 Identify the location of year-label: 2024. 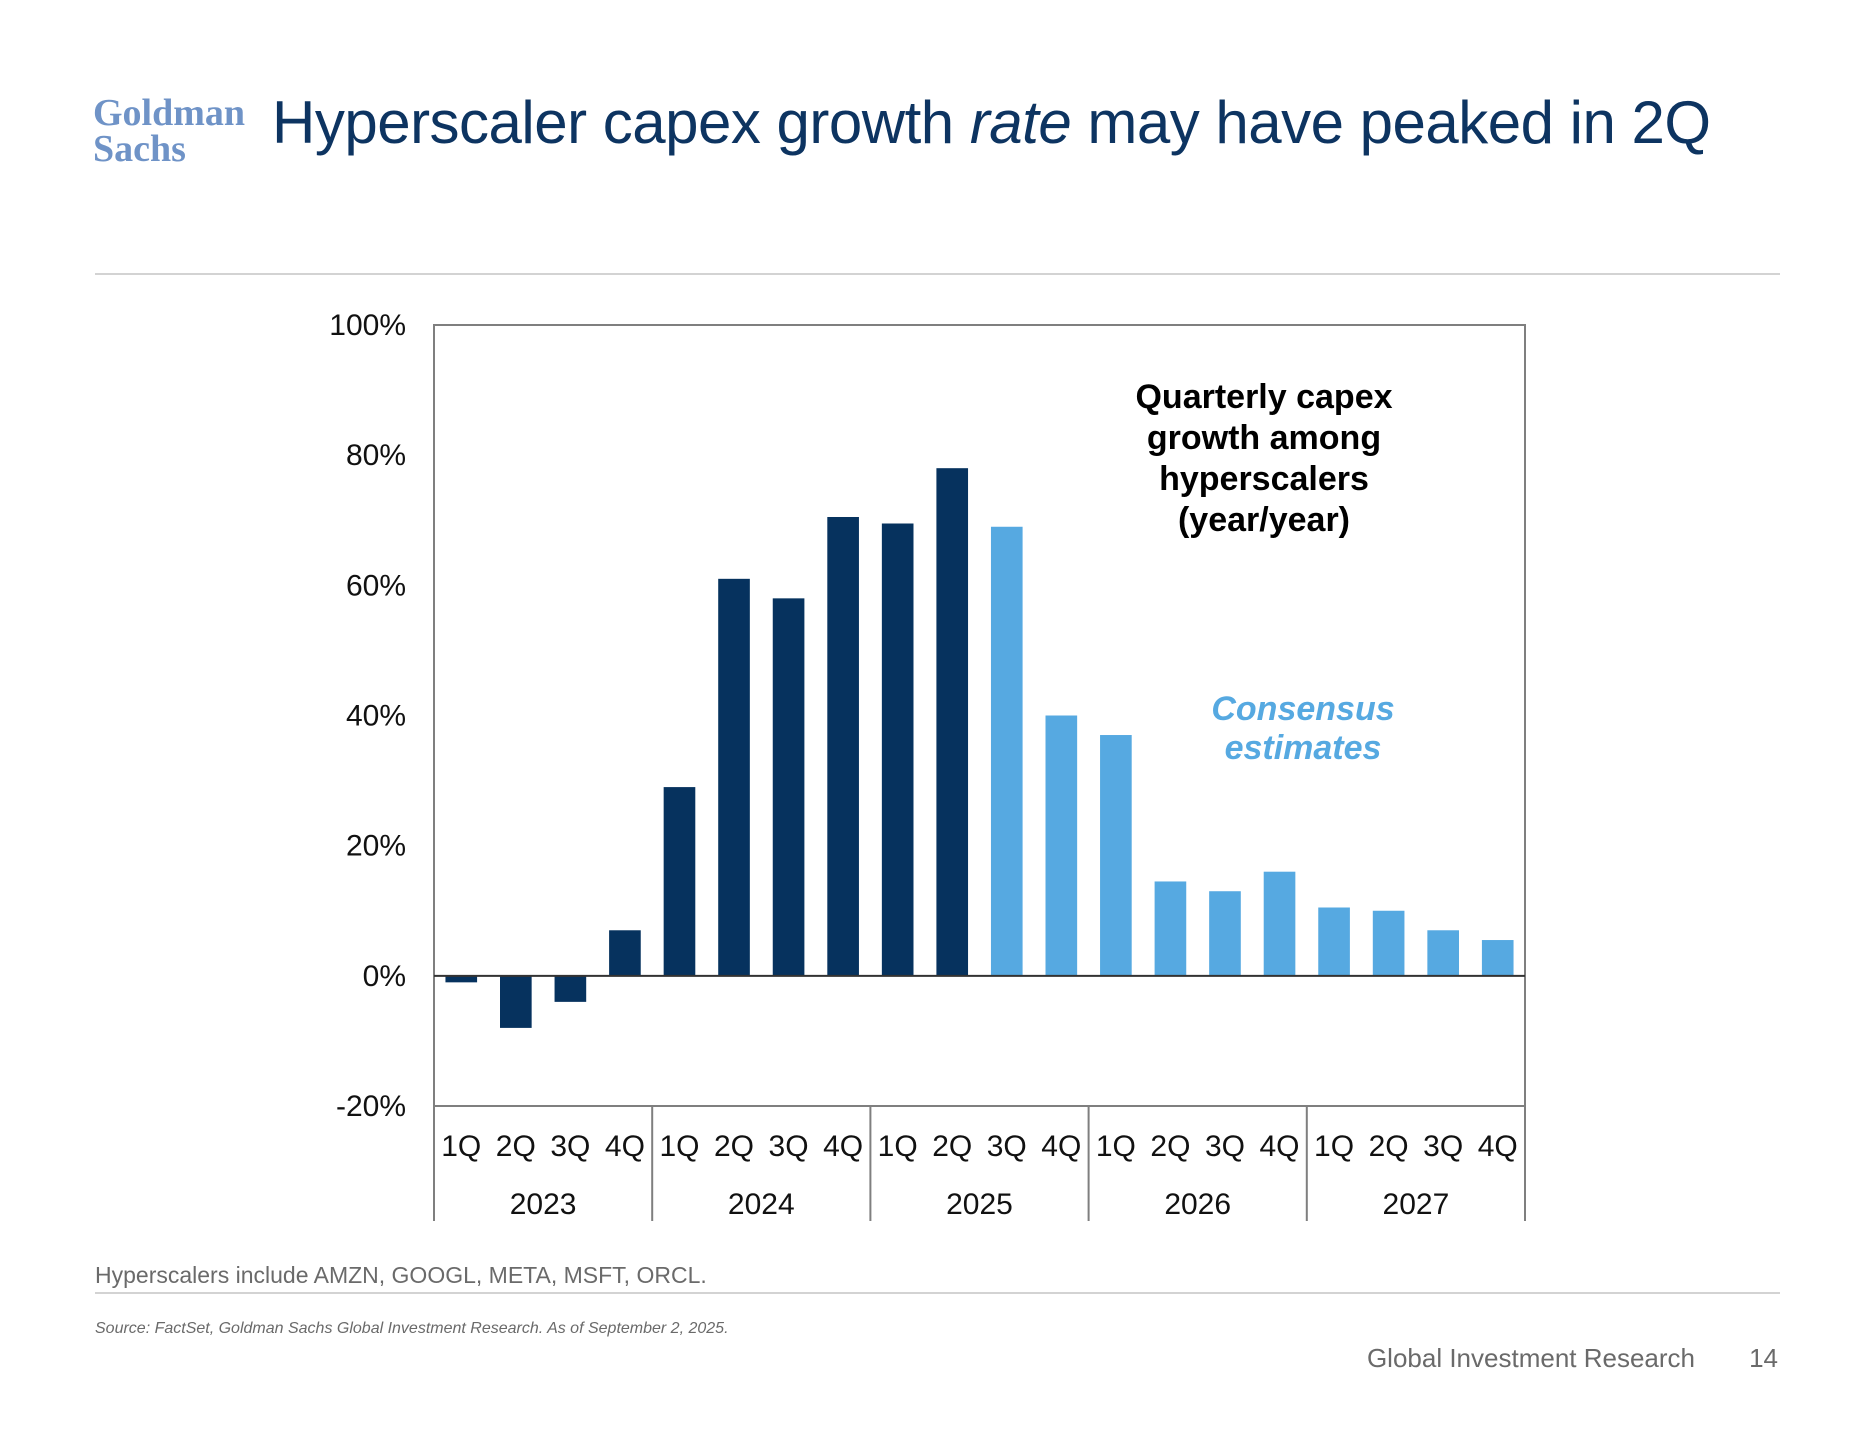
(761, 1204).